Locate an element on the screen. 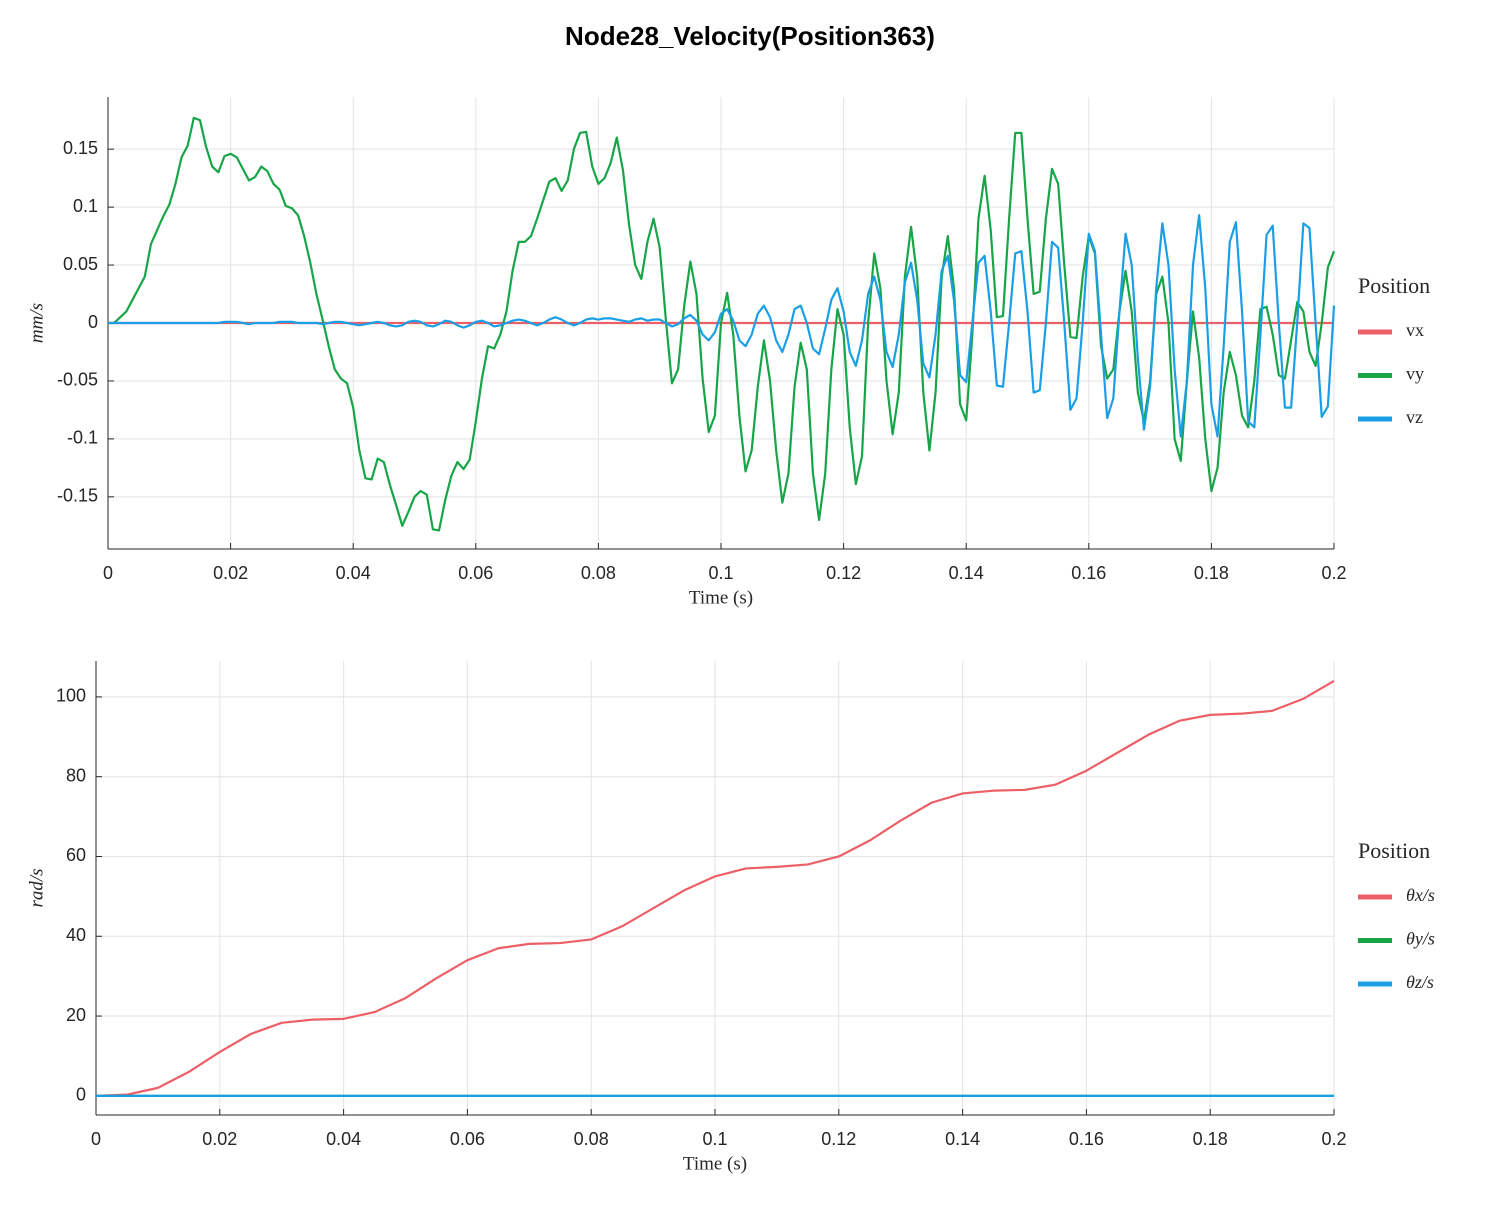 This screenshot has height=1205, width=1500. y-tick-label: -0.05 is located at coordinates (77, 380).